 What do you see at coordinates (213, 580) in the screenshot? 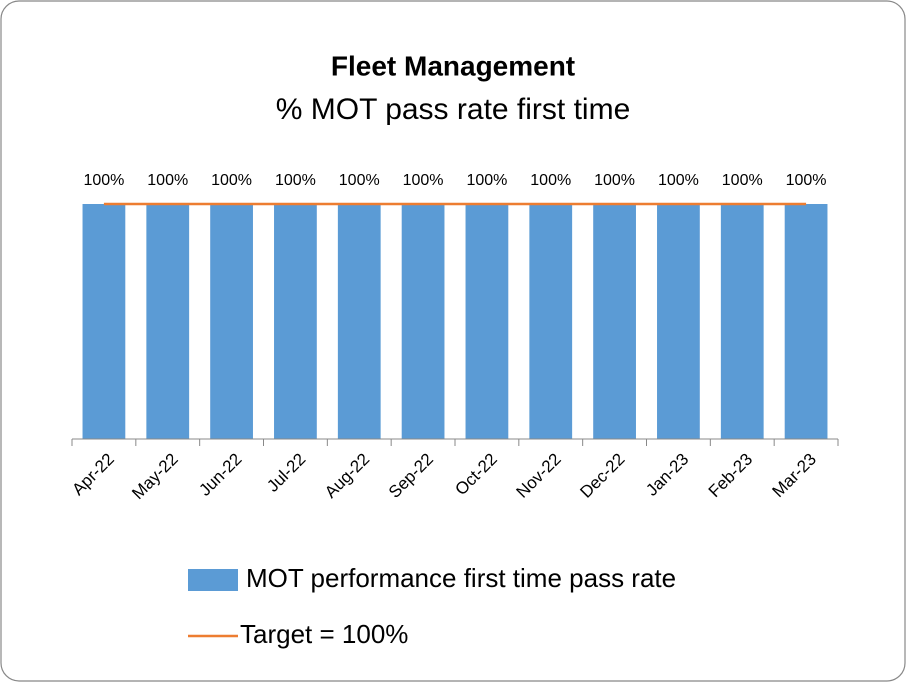
I see `legend-swatch` at bounding box center [213, 580].